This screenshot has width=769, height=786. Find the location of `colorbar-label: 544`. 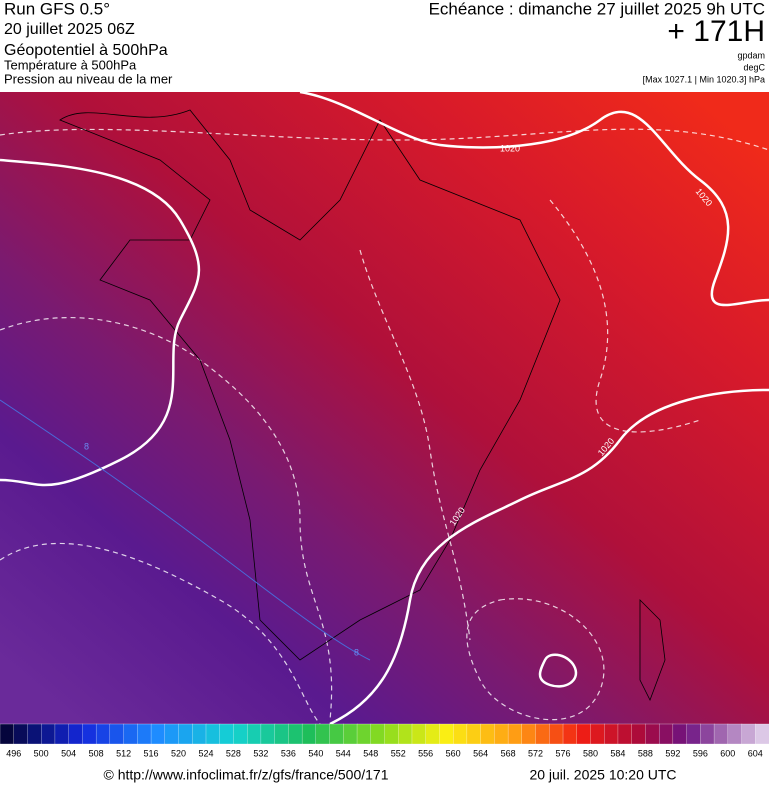

colorbar-label: 544 is located at coordinates (343, 753).